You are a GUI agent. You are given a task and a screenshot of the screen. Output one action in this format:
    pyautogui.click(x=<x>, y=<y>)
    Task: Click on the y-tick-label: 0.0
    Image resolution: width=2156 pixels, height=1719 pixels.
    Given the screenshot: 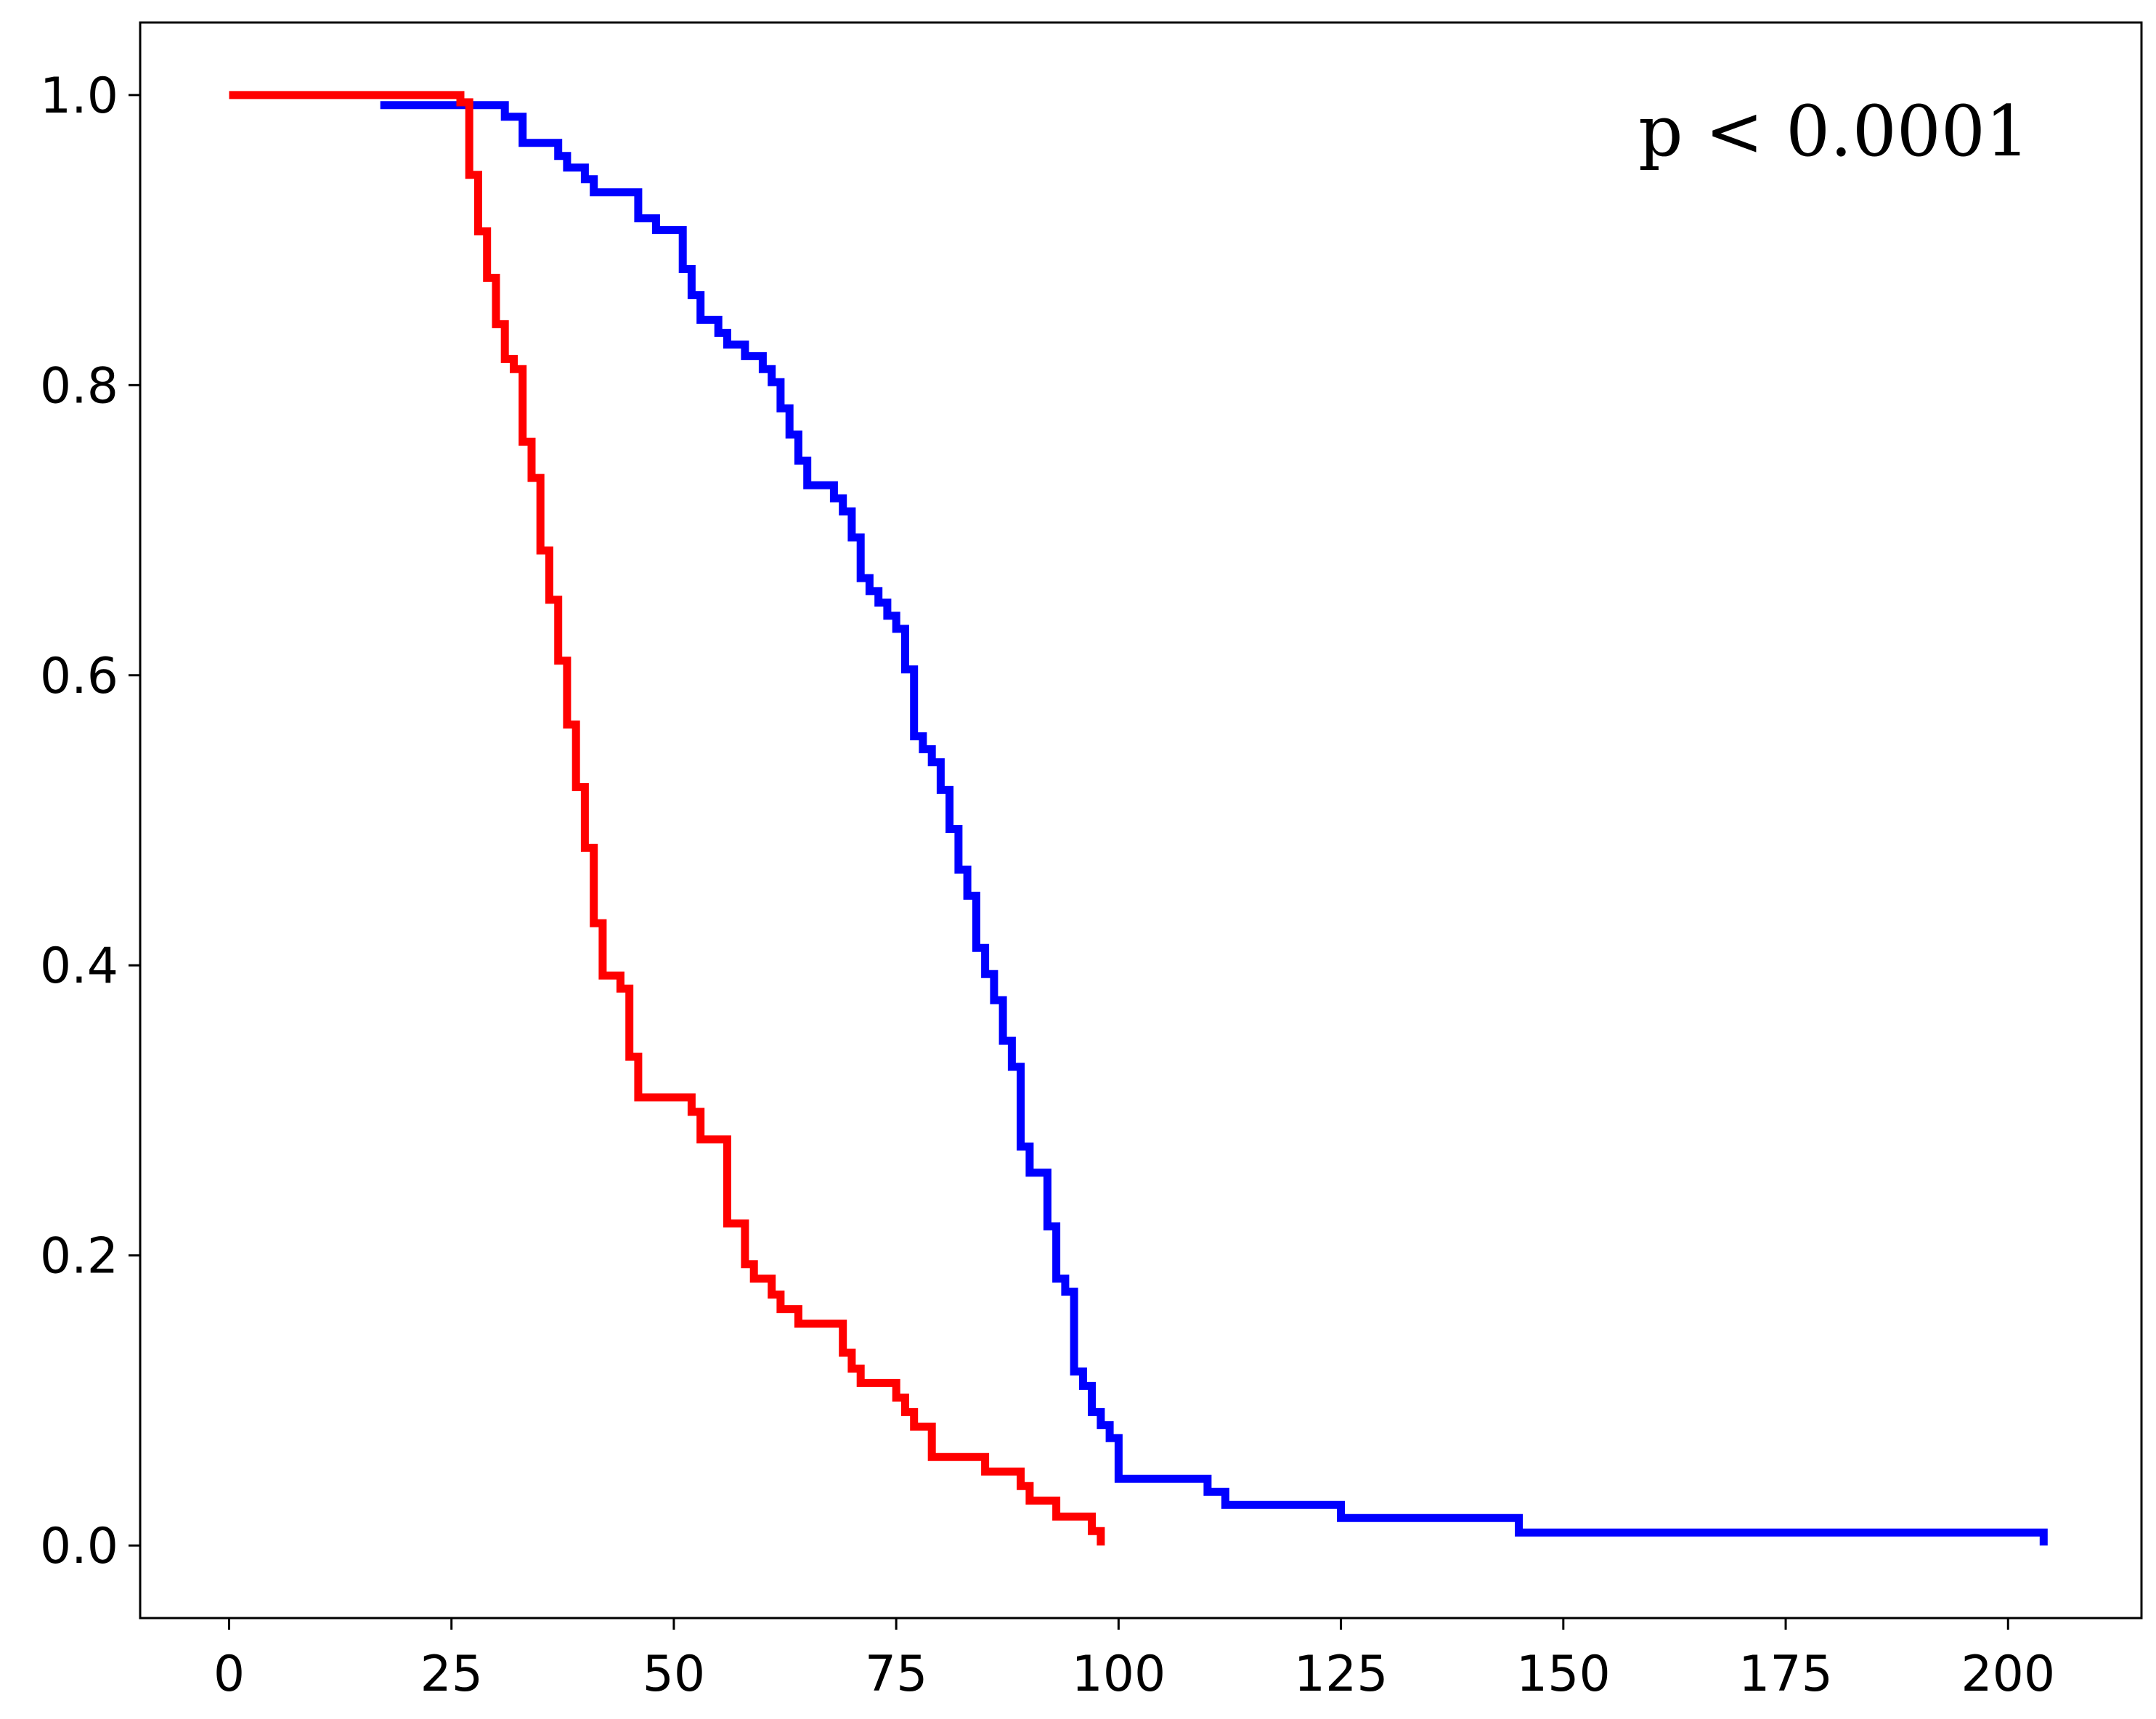 What is the action you would take?
    pyautogui.click(x=79, y=1546)
    